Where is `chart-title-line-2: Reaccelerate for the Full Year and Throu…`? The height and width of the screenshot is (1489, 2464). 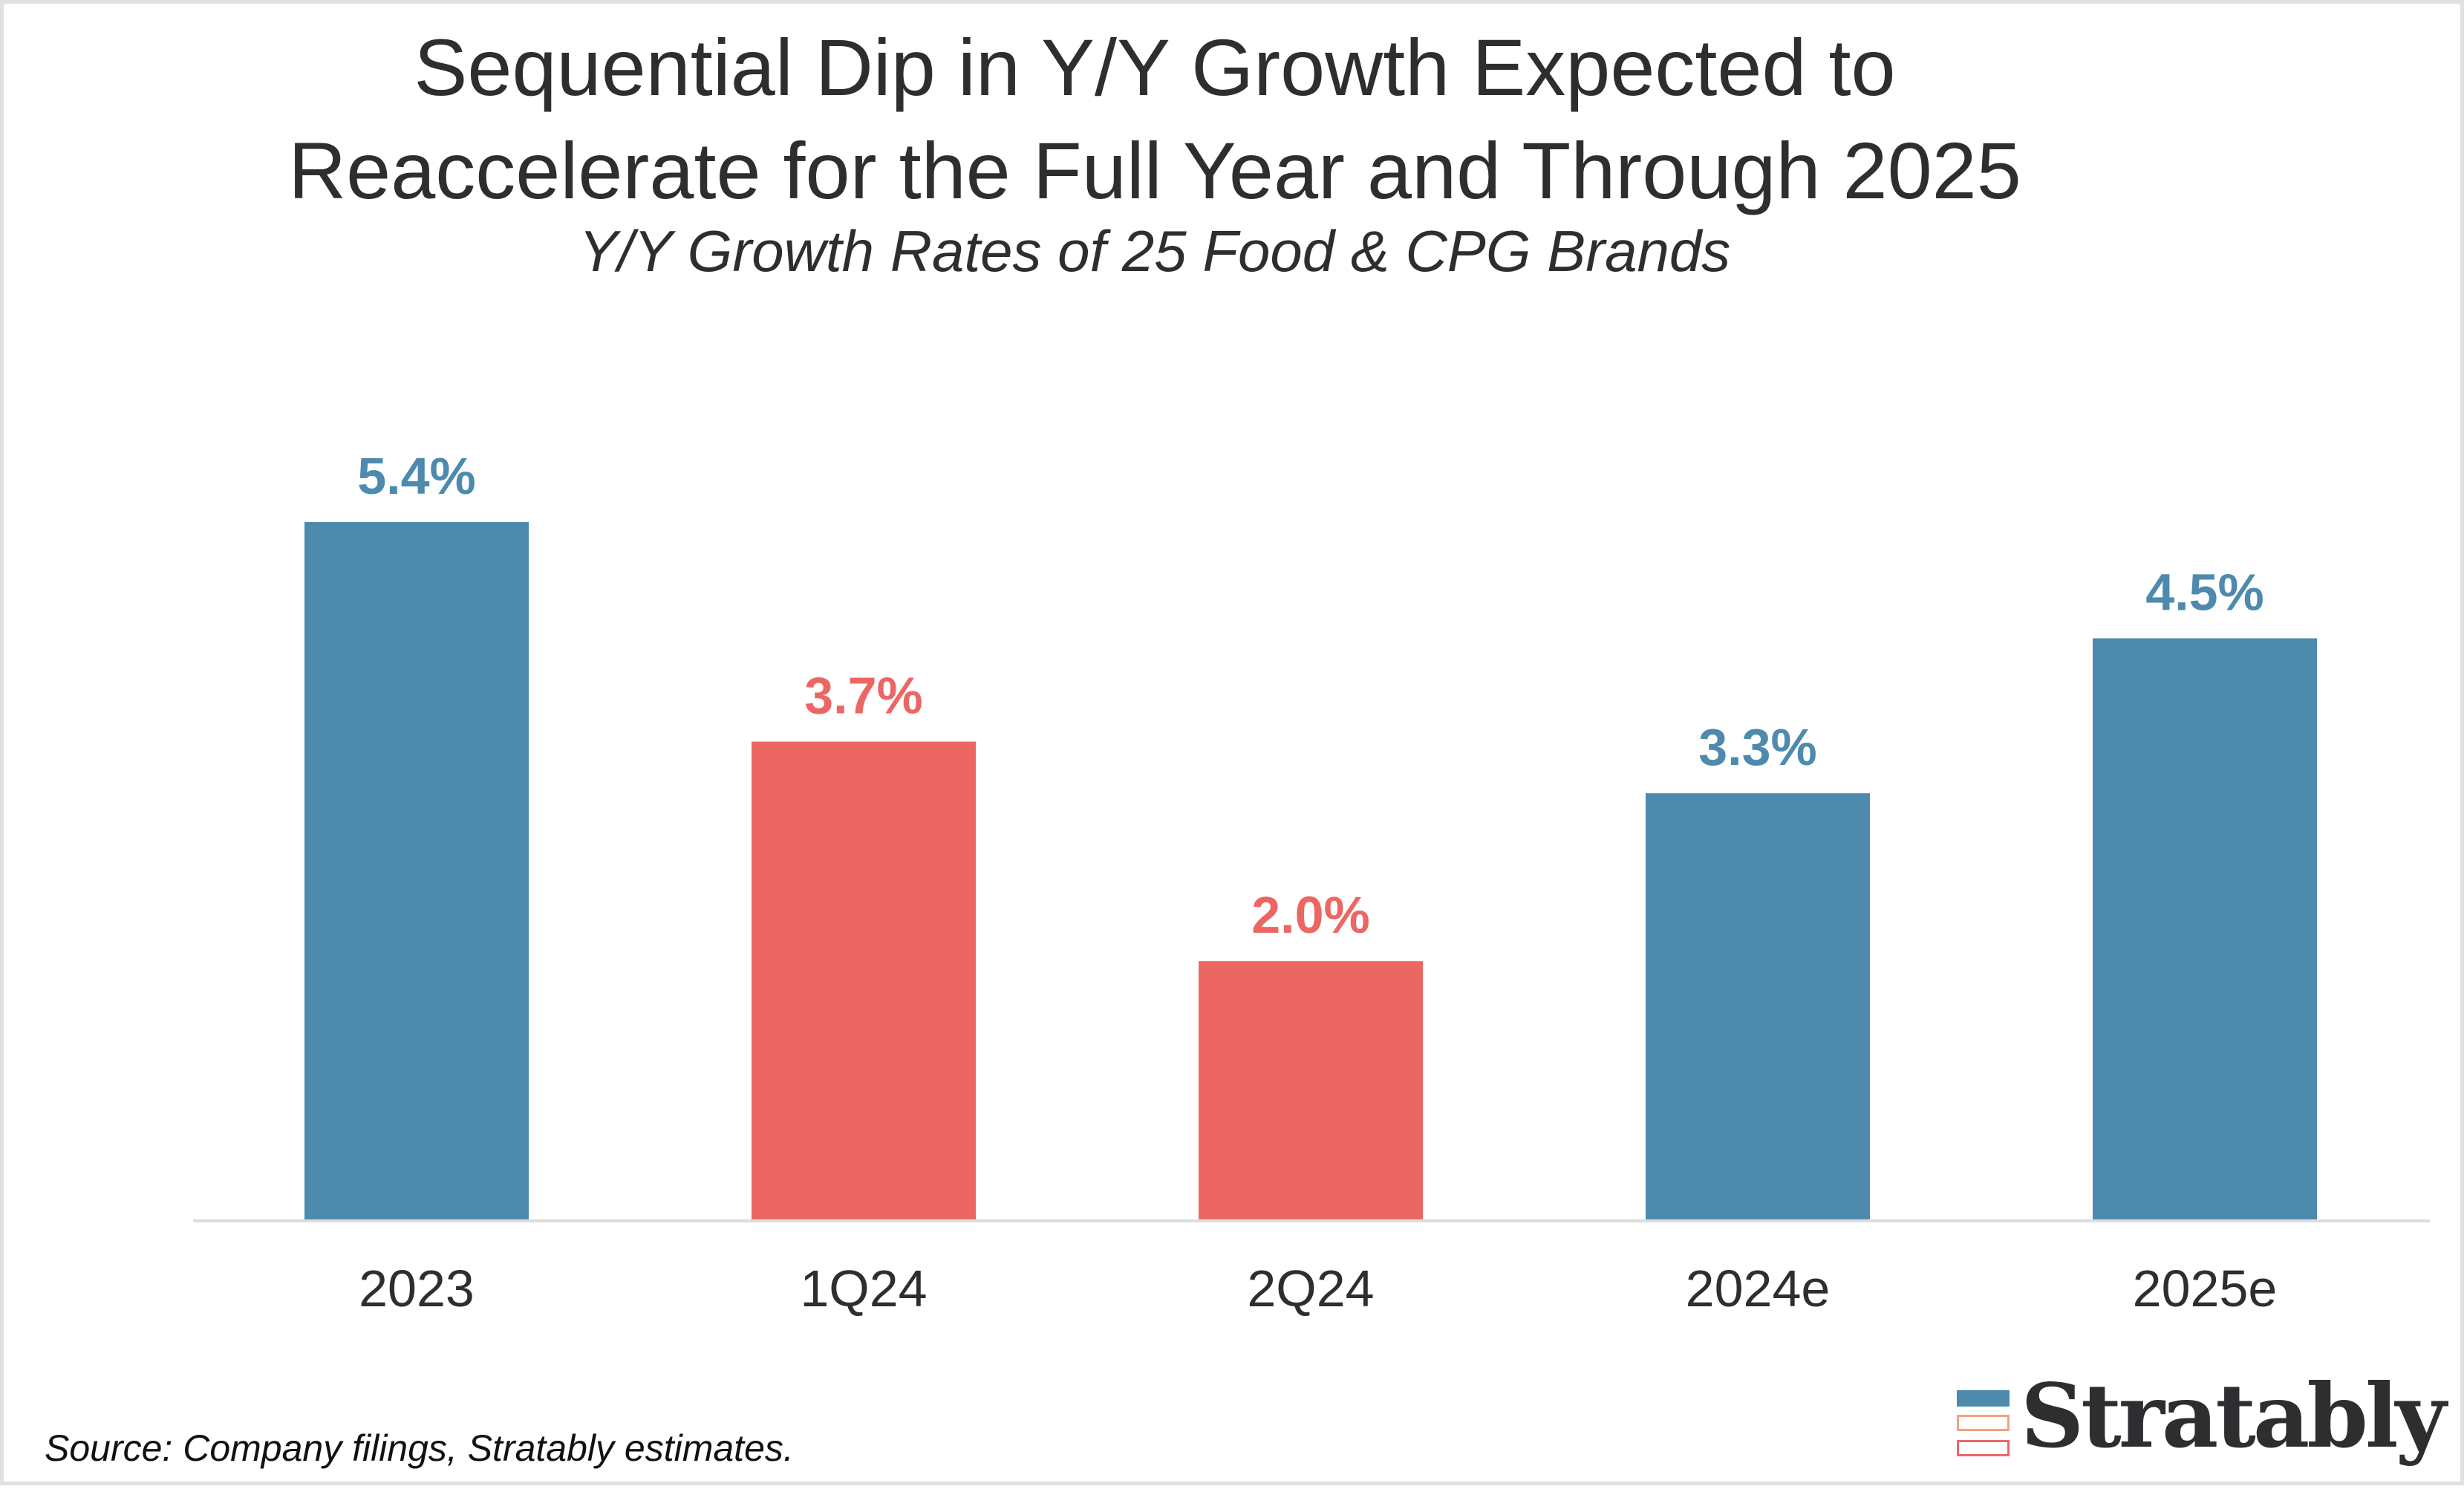 chart-title-line-2: Reaccelerate for the Full Year and Throu… is located at coordinates (1155, 170).